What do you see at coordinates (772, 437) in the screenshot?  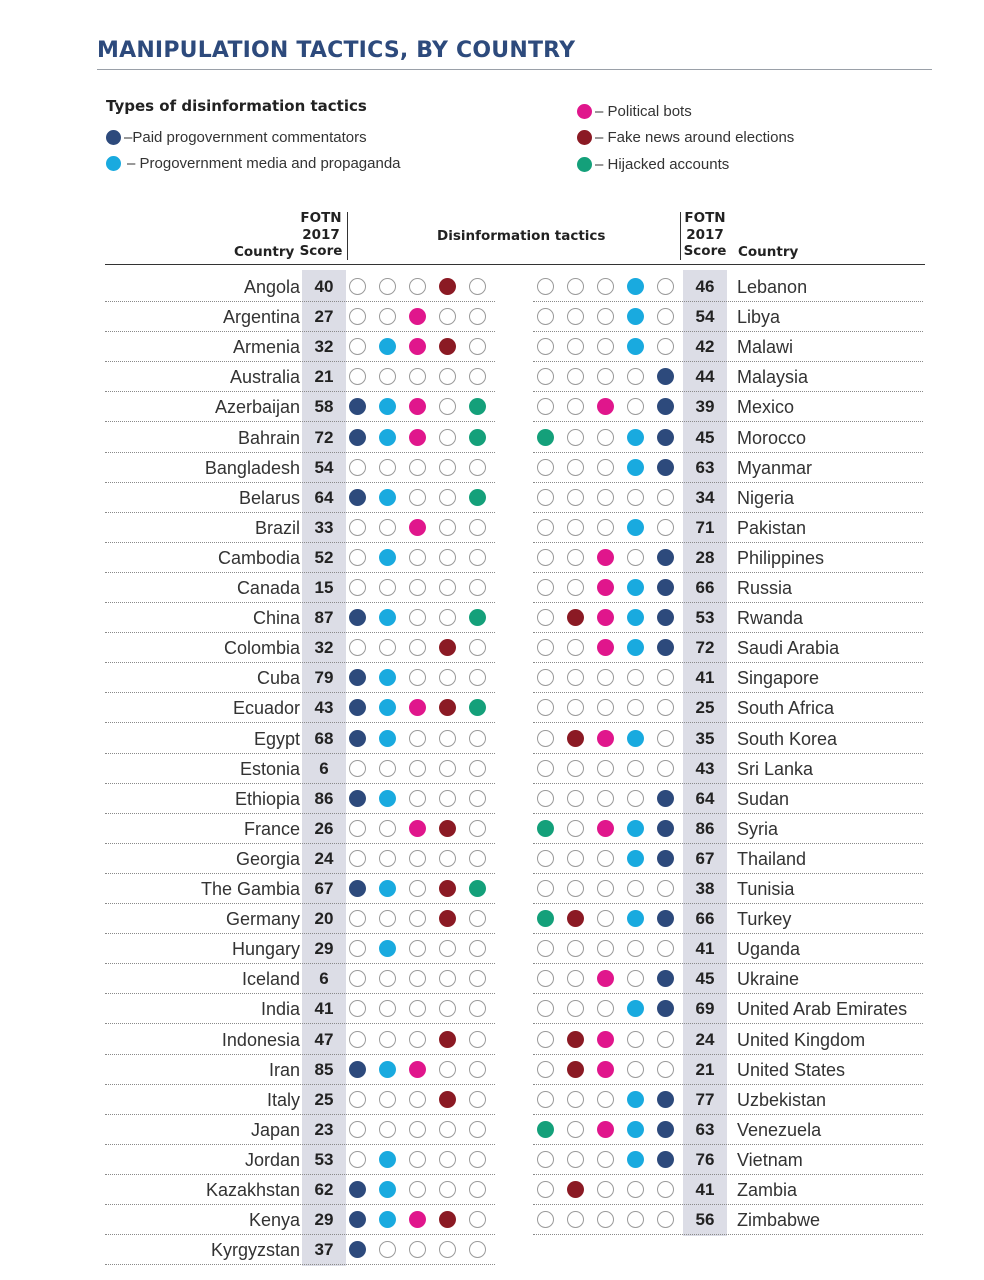 I see `country-name: Morocco` at bounding box center [772, 437].